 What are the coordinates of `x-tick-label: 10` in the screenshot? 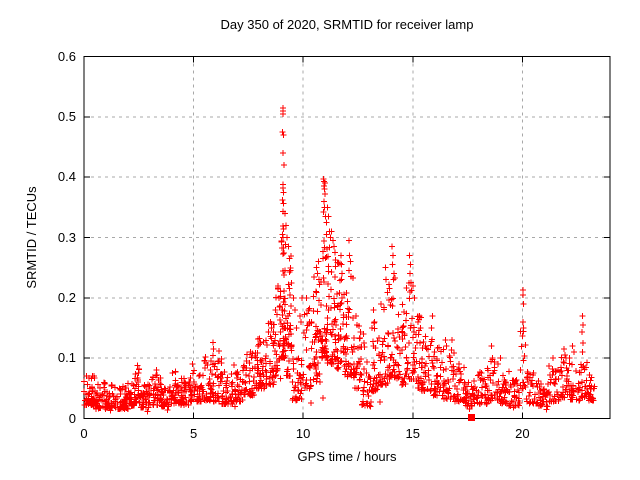 It's located at (303, 433).